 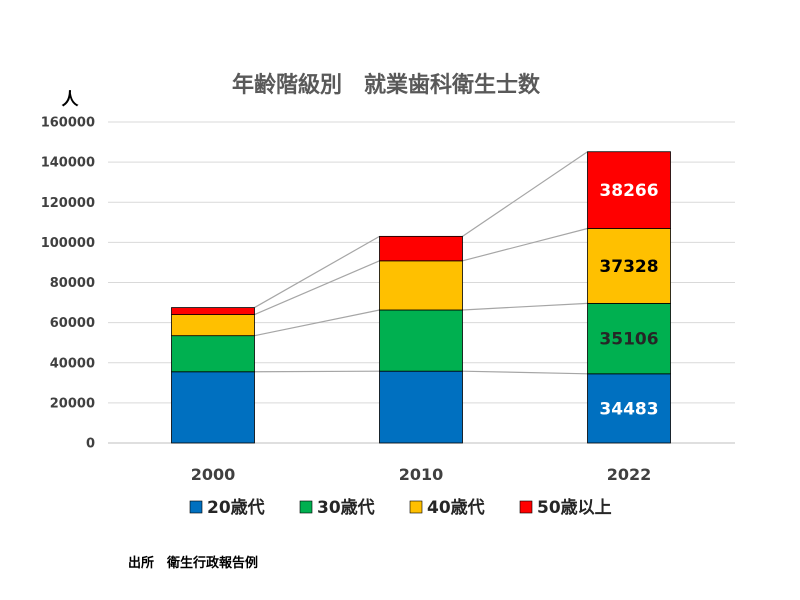 I want to click on legend: 20歳代 30歳代 40歳代 50歳以上, so click(x=400, y=507).